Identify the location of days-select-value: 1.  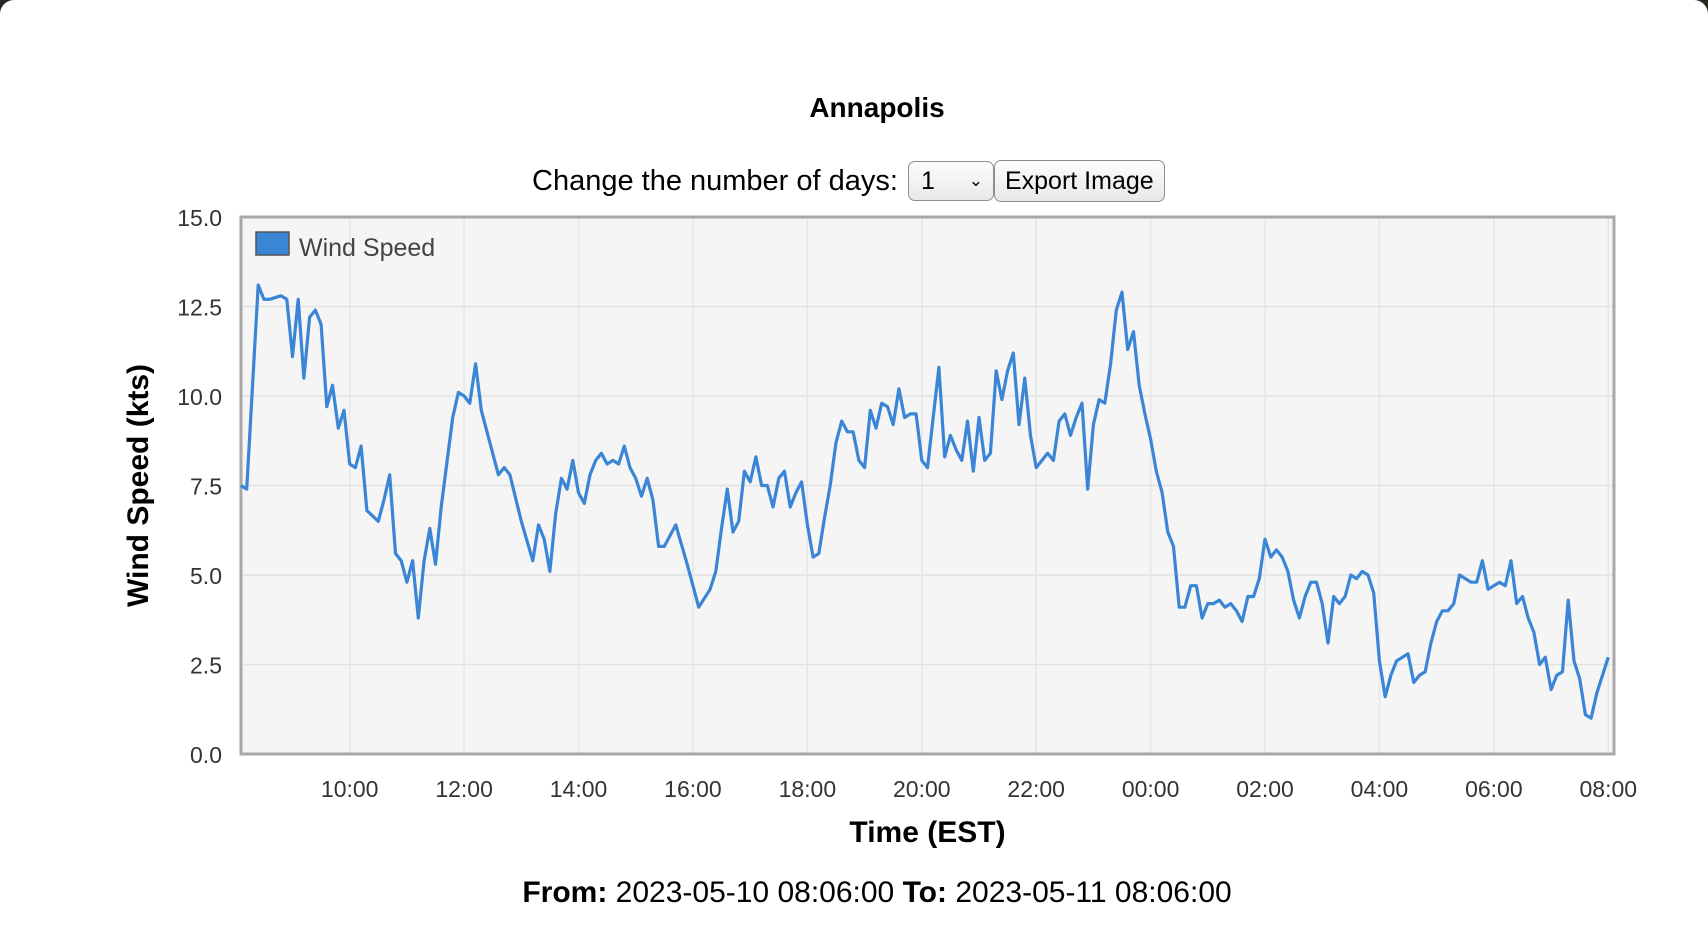
(927, 180).